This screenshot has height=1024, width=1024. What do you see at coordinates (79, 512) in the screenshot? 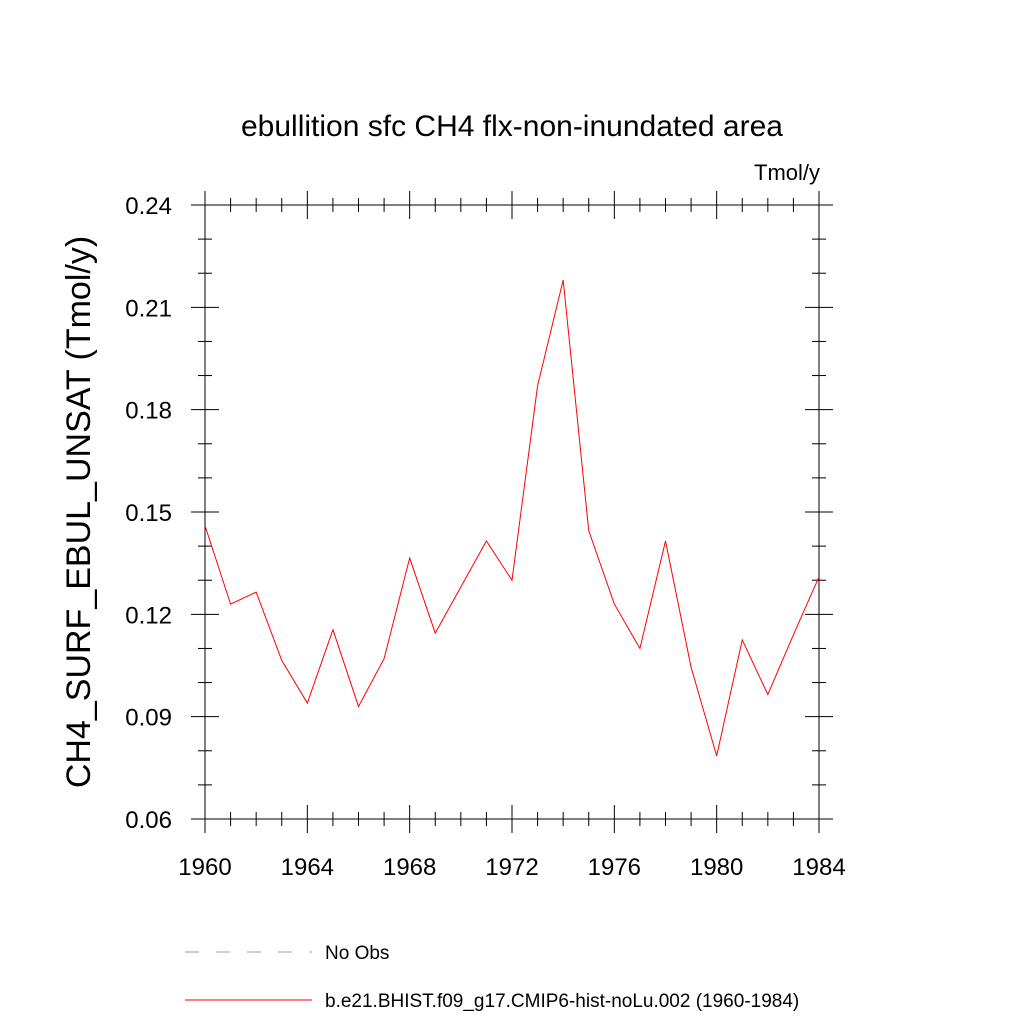
I see `y-axis-label: CH4_SURF_EBUL_UNSAT (Tmol/y)` at bounding box center [79, 512].